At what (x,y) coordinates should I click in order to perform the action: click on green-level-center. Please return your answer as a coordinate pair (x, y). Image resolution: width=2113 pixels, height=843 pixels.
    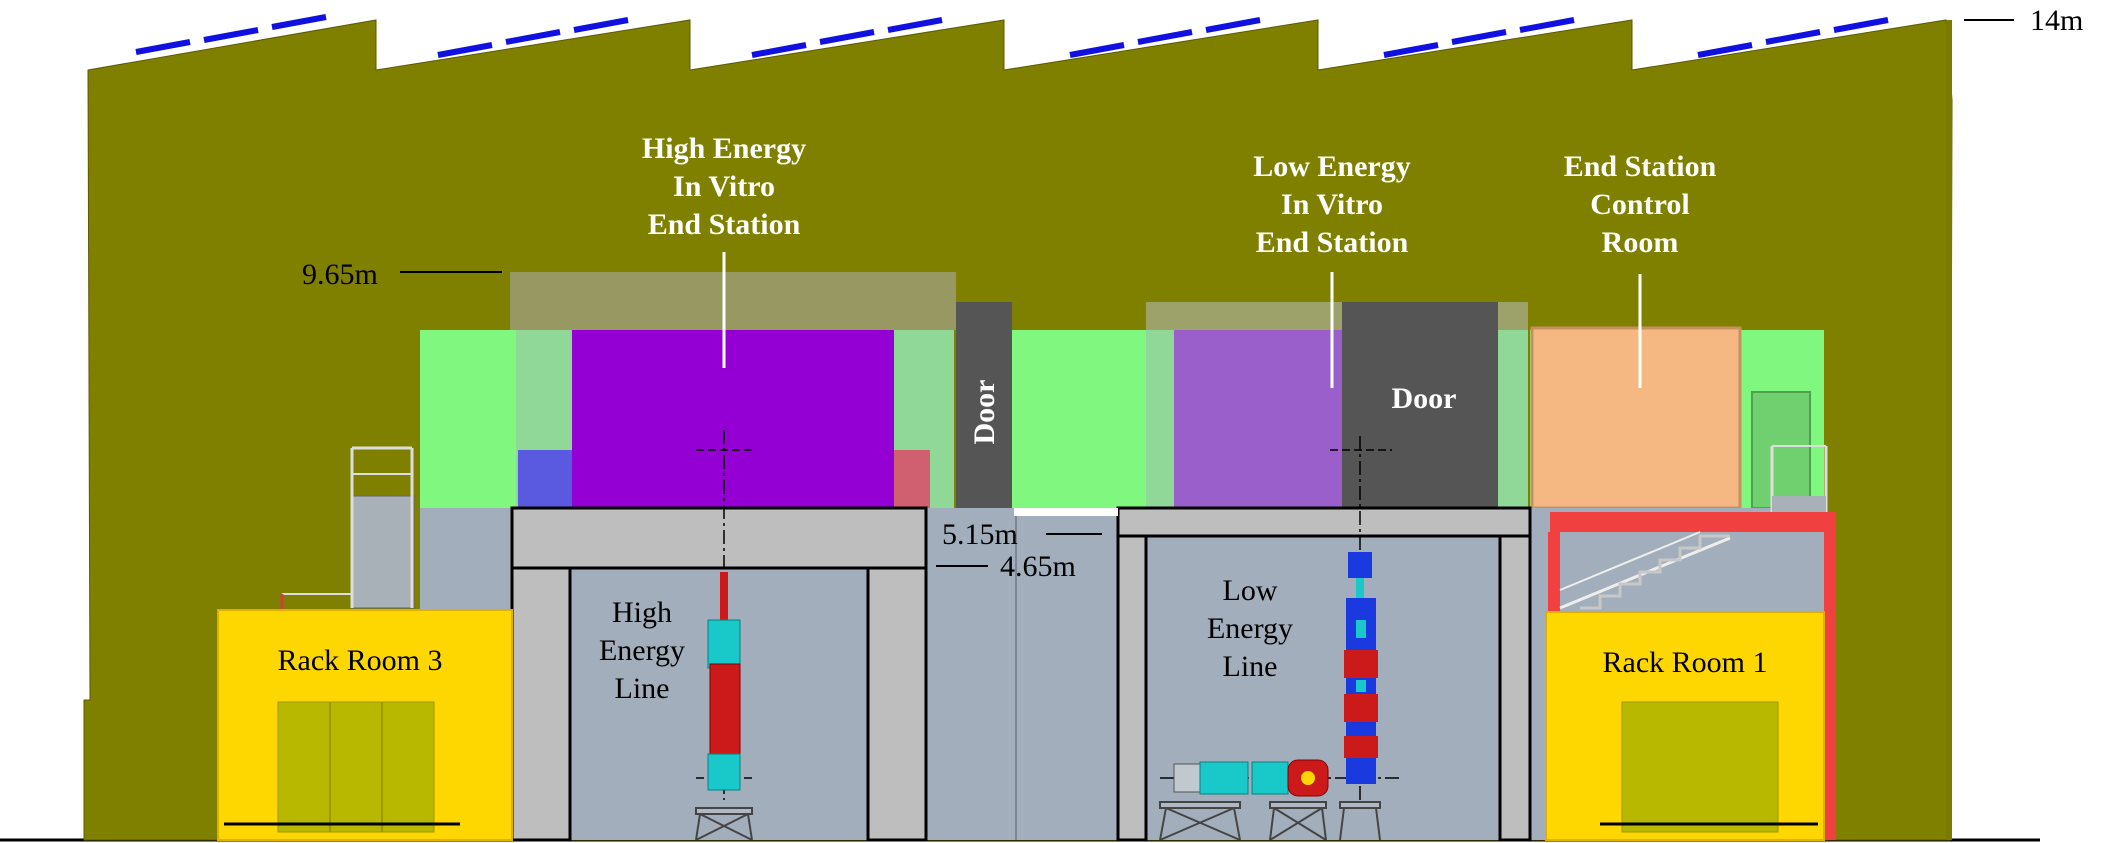
    Looking at the image, I should click on (1079, 419).